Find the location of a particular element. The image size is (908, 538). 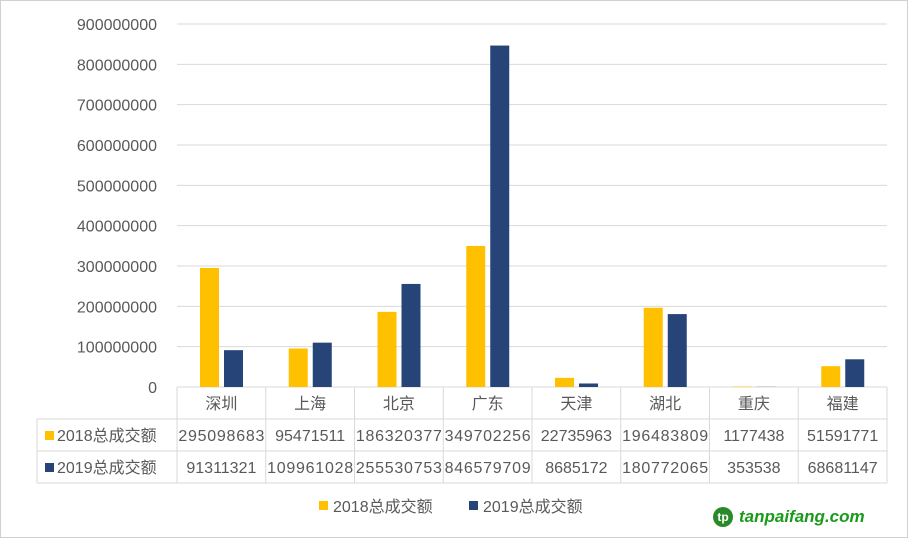

watermark-logo: tp tanpaifang.com is located at coordinates (789, 517).